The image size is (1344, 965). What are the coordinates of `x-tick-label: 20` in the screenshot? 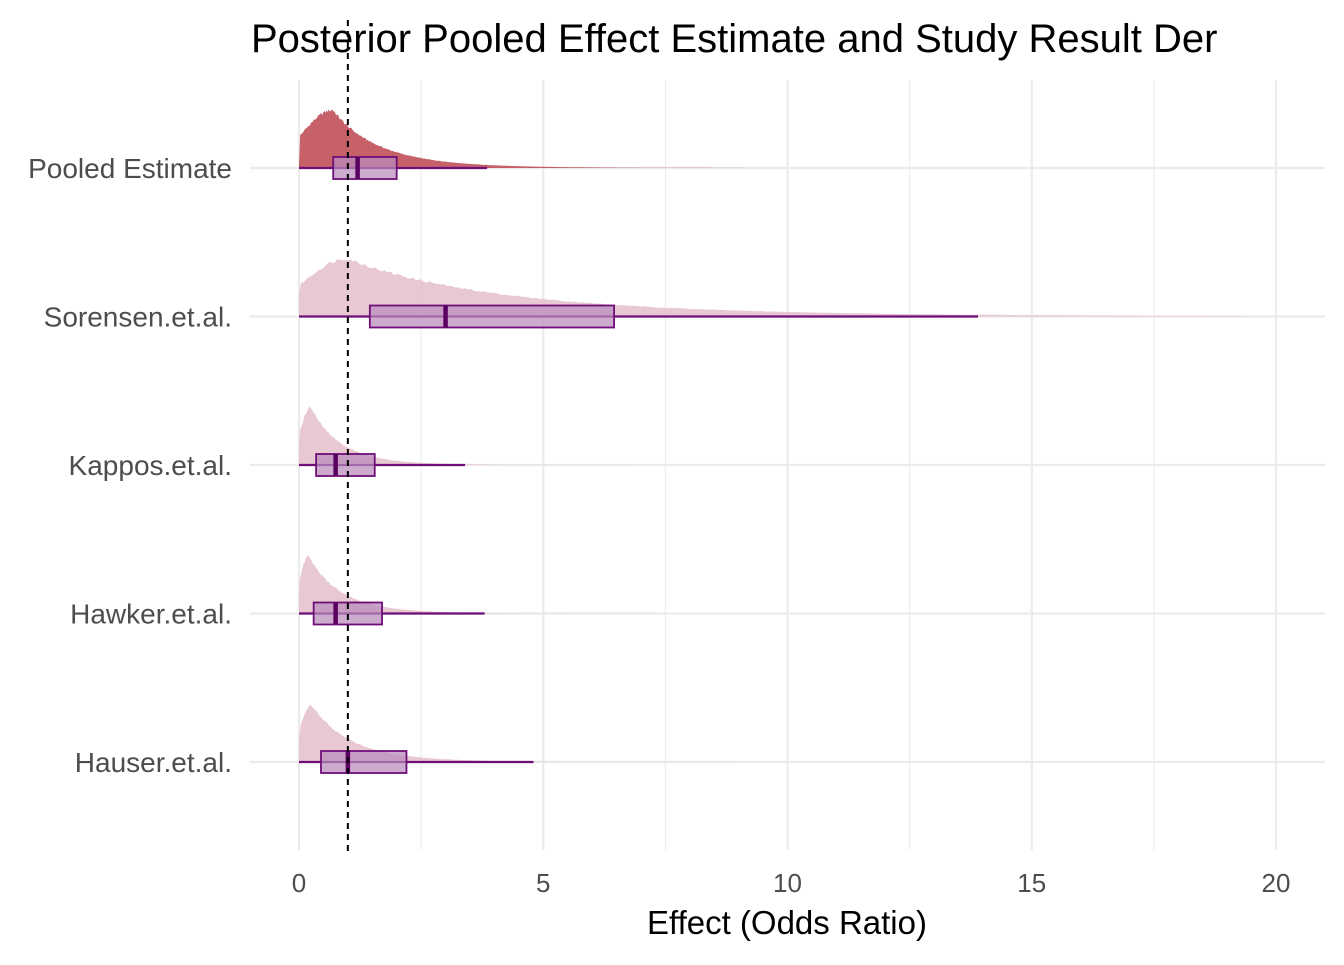 It's located at (1276, 883).